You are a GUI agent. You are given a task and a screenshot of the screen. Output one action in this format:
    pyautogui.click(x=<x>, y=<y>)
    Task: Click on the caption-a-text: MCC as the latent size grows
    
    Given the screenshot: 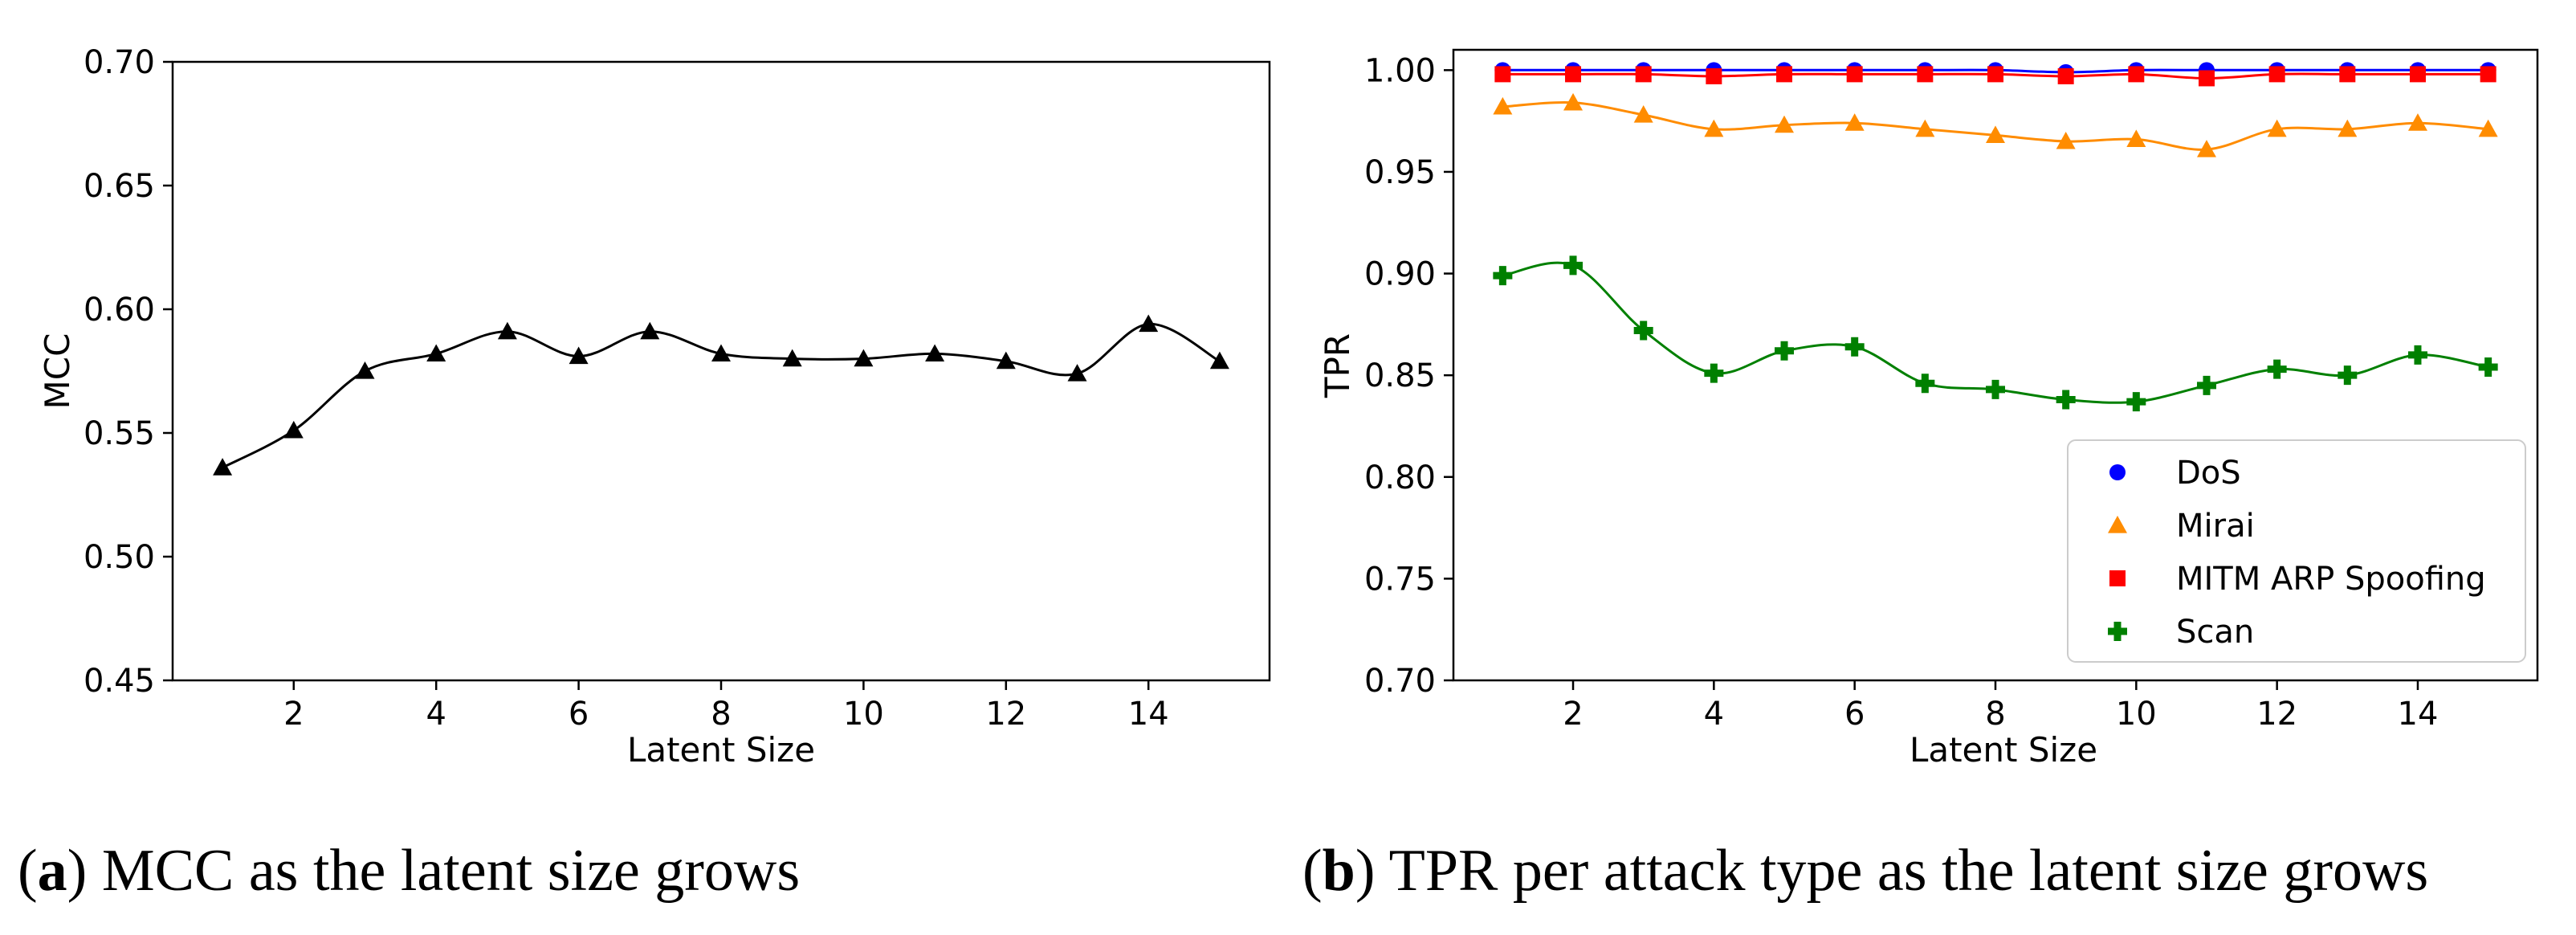 What is the action you would take?
    pyautogui.click(x=451, y=871)
    